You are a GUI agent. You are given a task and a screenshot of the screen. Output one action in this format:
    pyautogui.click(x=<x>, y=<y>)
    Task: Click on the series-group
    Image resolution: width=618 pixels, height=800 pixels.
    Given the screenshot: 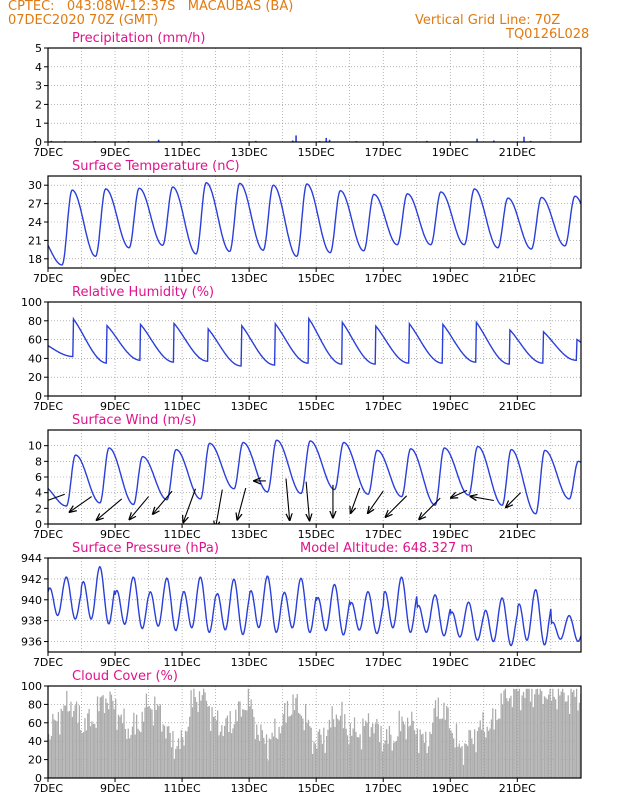 What is the action you would take?
    pyautogui.click(x=314, y=606)
    